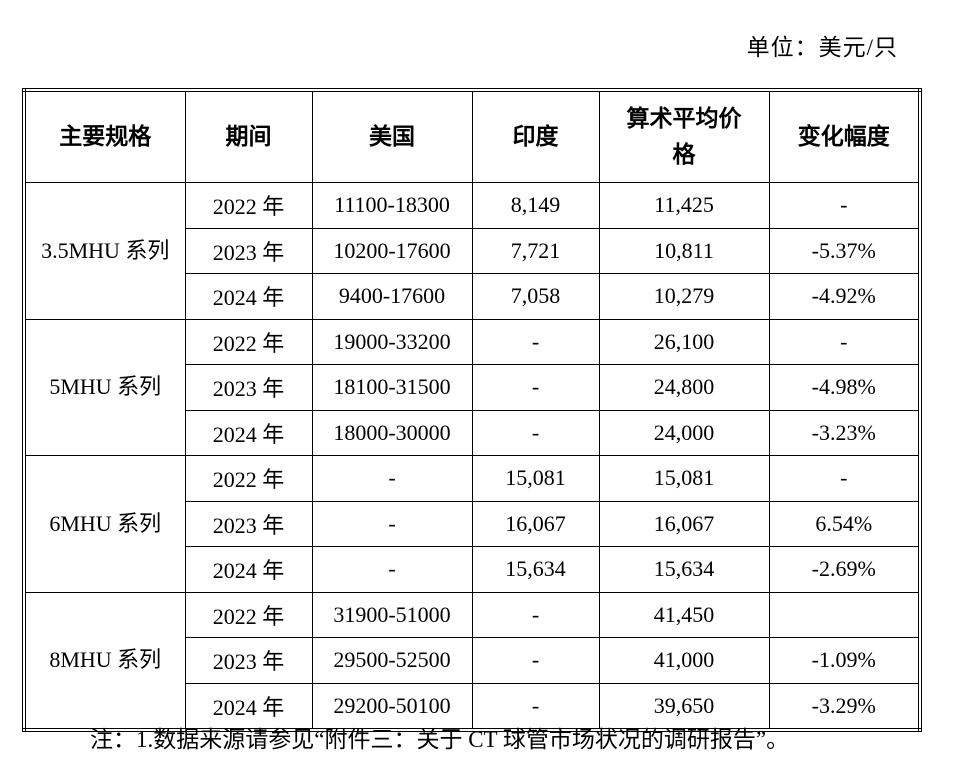 The width and height of the screenshot is (960, 772). What do you see at coordinates (535, 523) in the screenshot?
I see `india-price-cell: 16,067` at bounding box center [535, 523].